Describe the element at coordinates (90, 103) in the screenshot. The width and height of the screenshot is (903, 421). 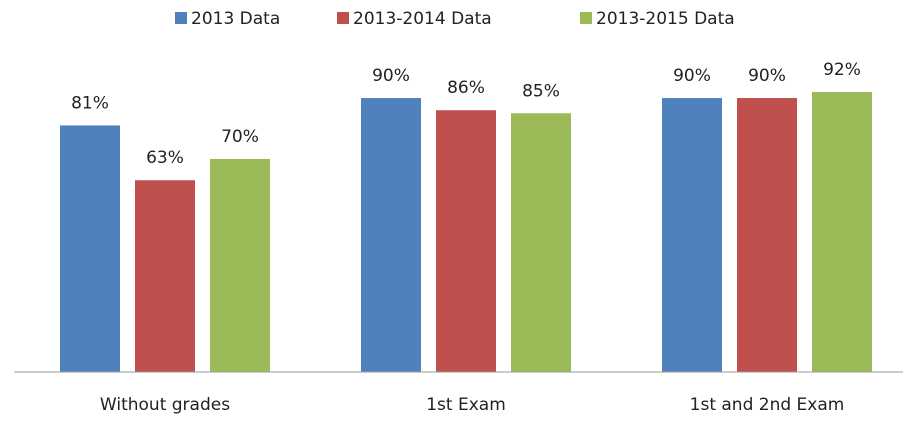
I see `value-label: 81%` at that location.